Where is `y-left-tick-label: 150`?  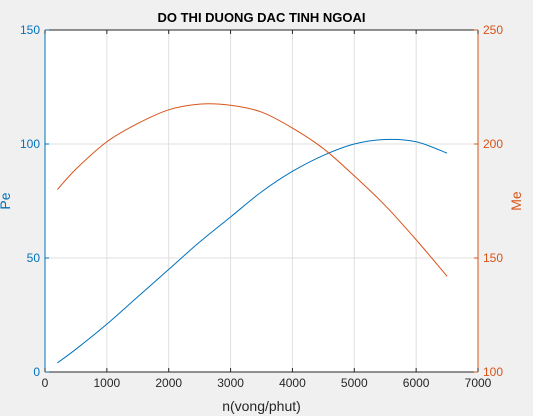 y-left-tick-label: 150 is located at coordinates (30, 30).